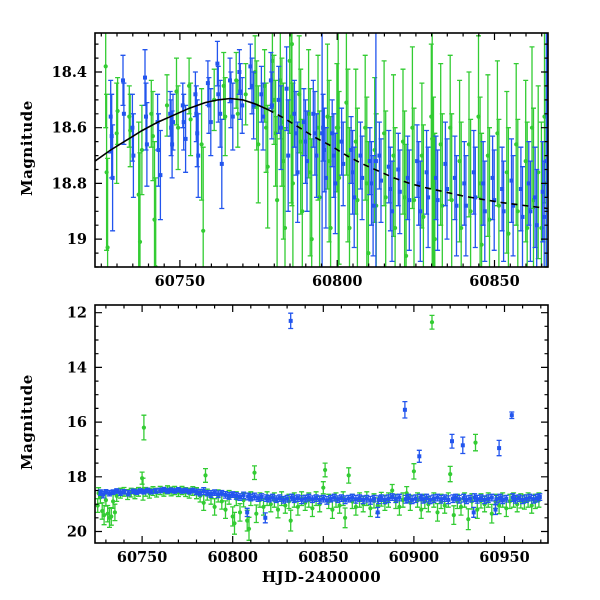 The height and width of the screenshot is (600, 600). What do you see at coordinates (69, 183) in the screenshot?
I see `y-tick-label: 18.8` at bounding box center [69, 183].